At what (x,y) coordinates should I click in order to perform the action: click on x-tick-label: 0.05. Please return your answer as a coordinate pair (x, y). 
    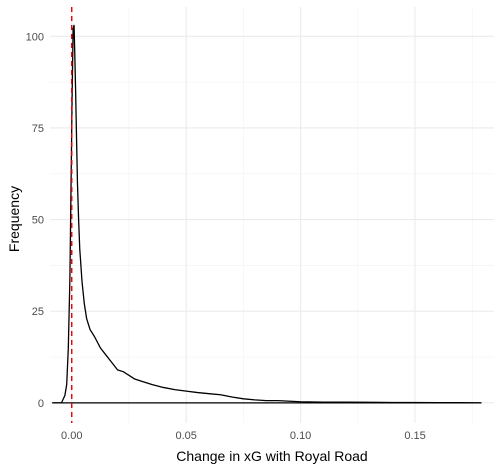
    Looking at the image, I should click on (185, 436).